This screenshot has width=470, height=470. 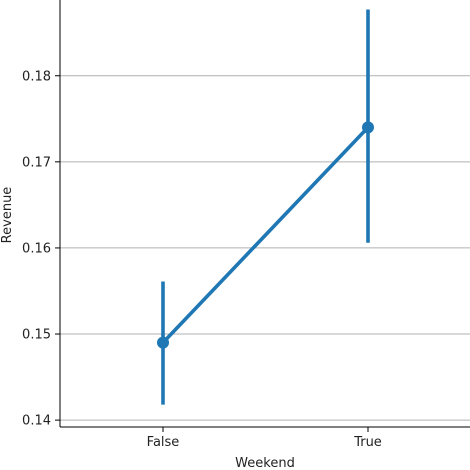 I want to click on x-tick-label-true: True, so click(x=367, y=442).